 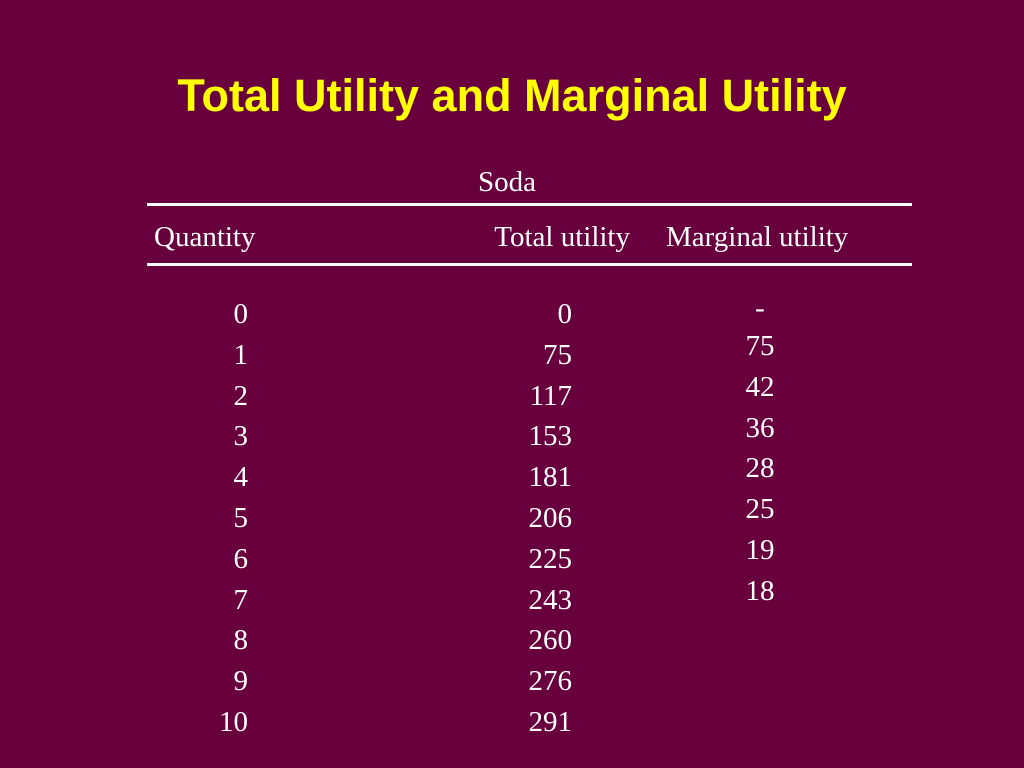 What do you see at coordinates (760, 451) in the screenshot?
I see `marginal-utility-column: - 75 42 36 28 25 19 18` at bounding box center [760, 451].